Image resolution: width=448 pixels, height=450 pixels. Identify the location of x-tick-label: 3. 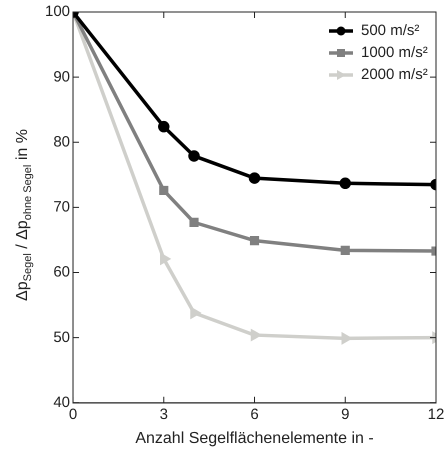
(164, 414).